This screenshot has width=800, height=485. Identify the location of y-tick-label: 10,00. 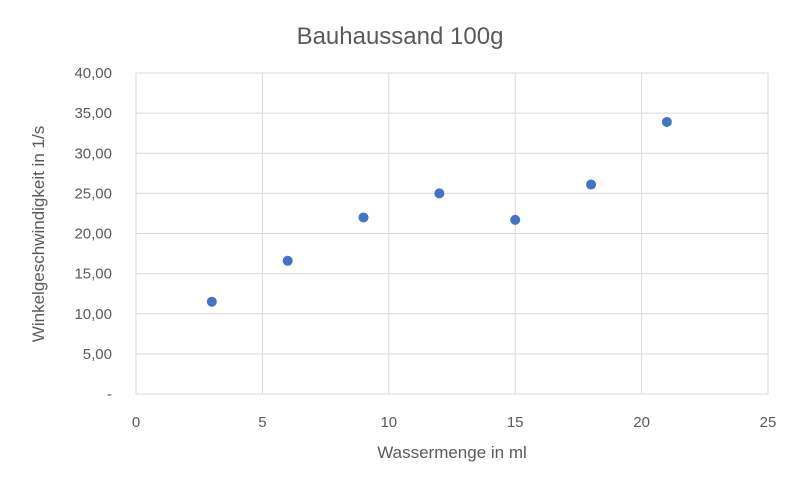
(93, 314).